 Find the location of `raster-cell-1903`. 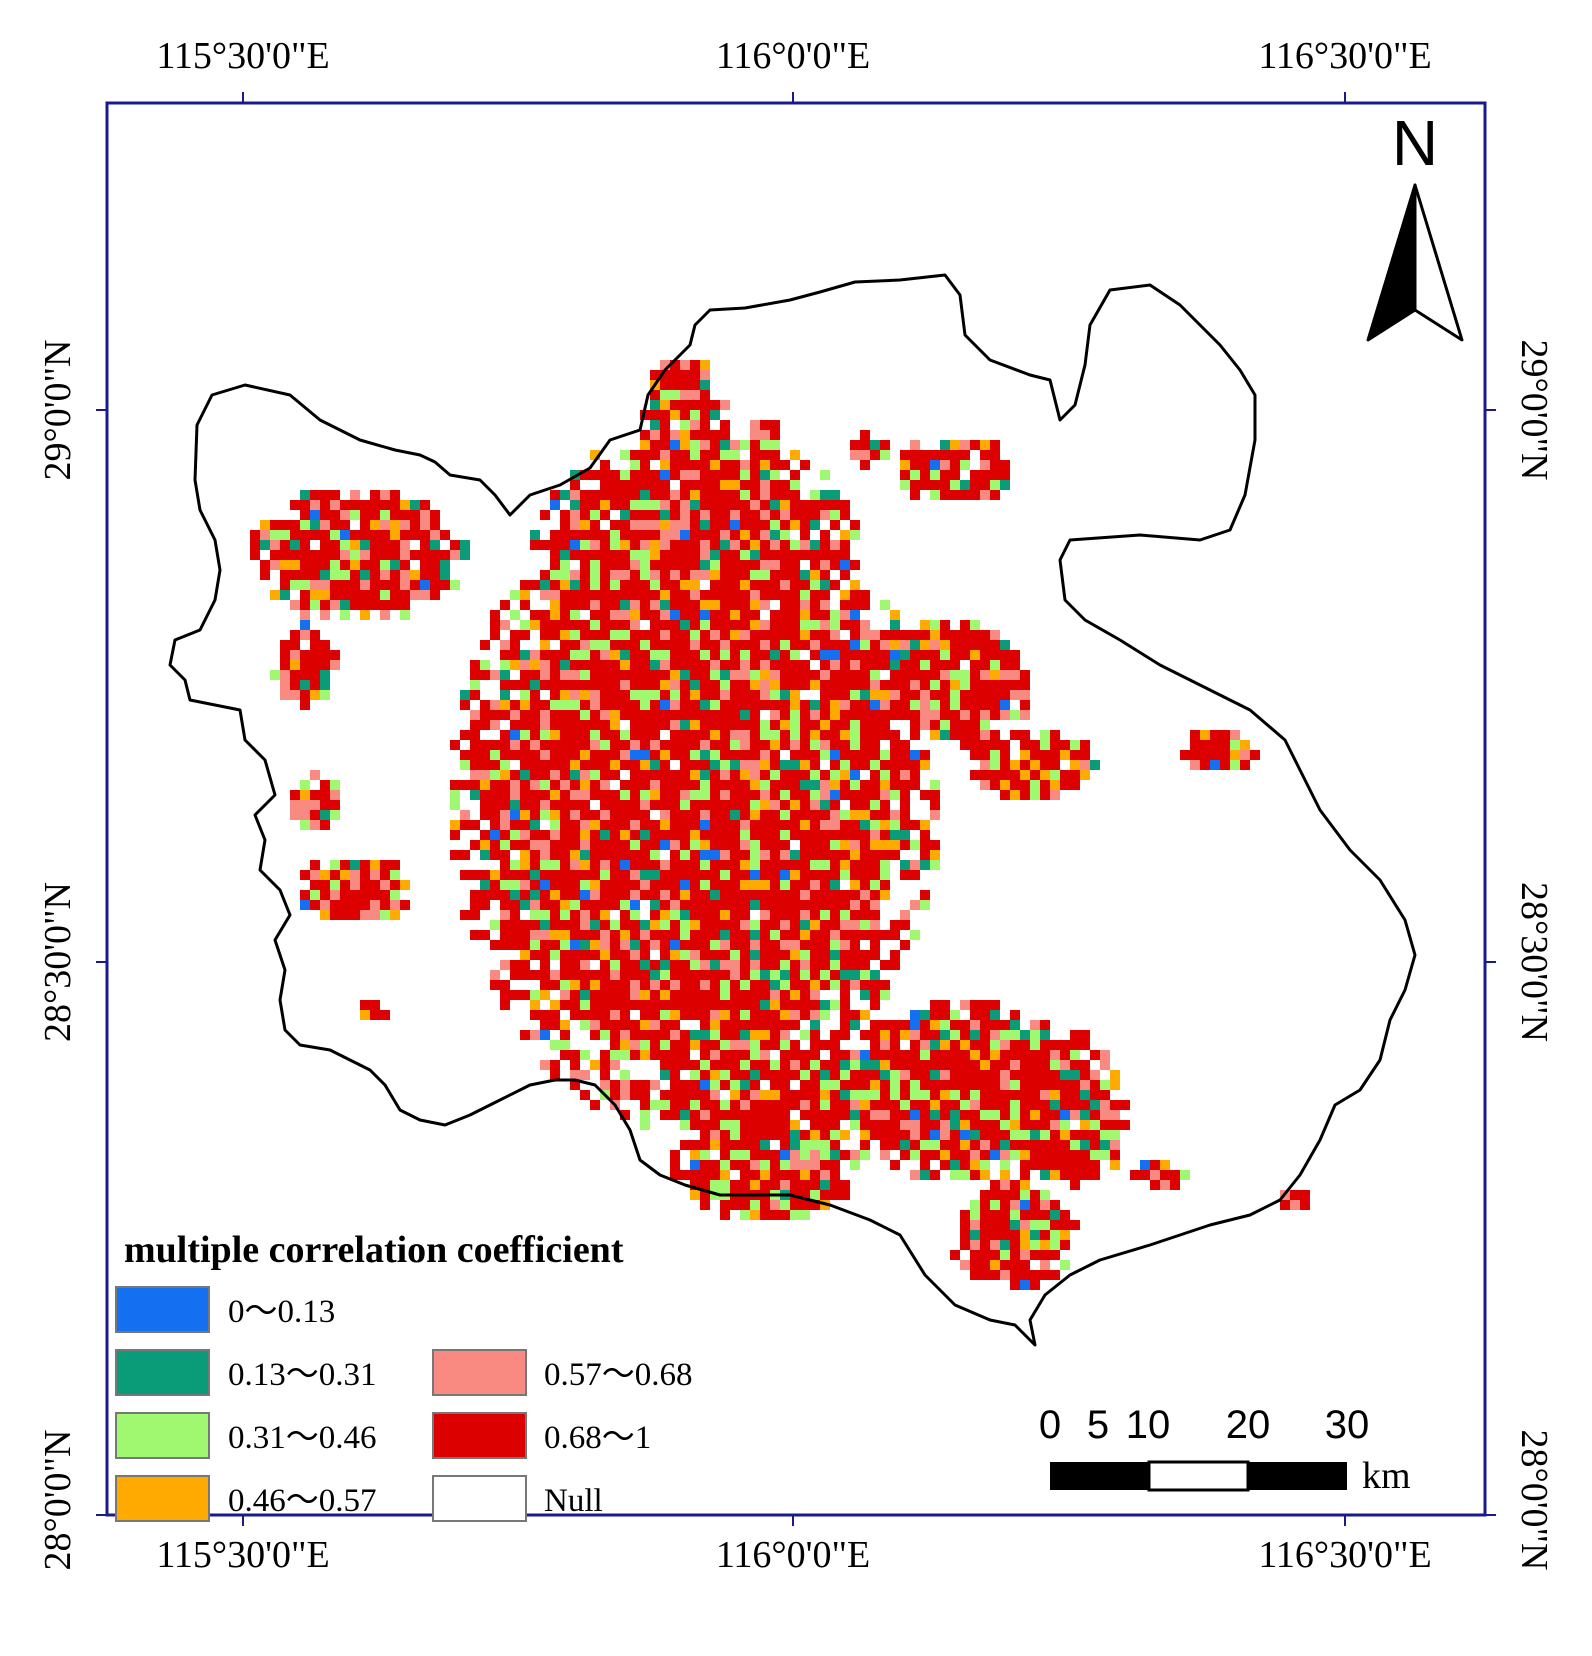

raster-cell-1903 is located at coordinates (705, 815).